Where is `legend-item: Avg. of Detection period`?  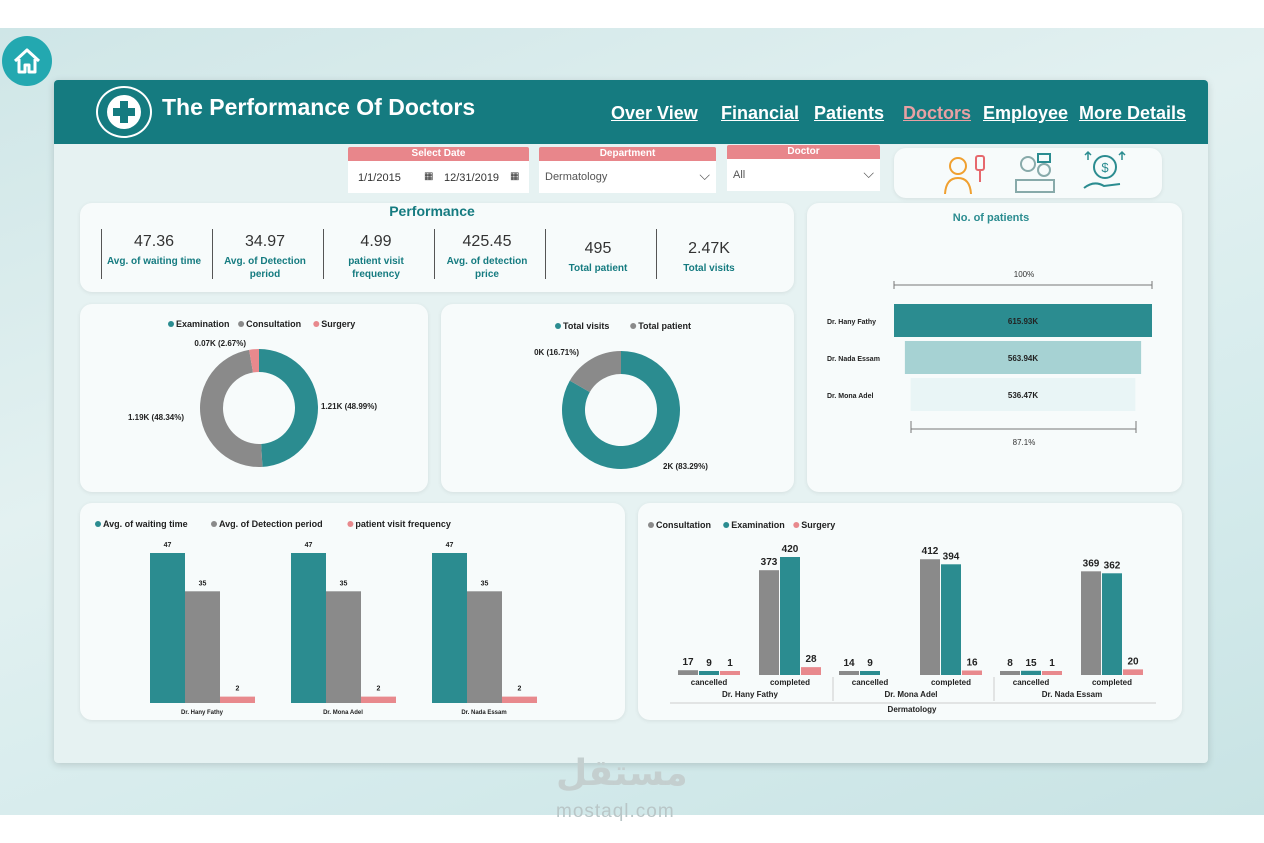
legend-item: Avg. of Detection period is located at coordinates (271, 524).